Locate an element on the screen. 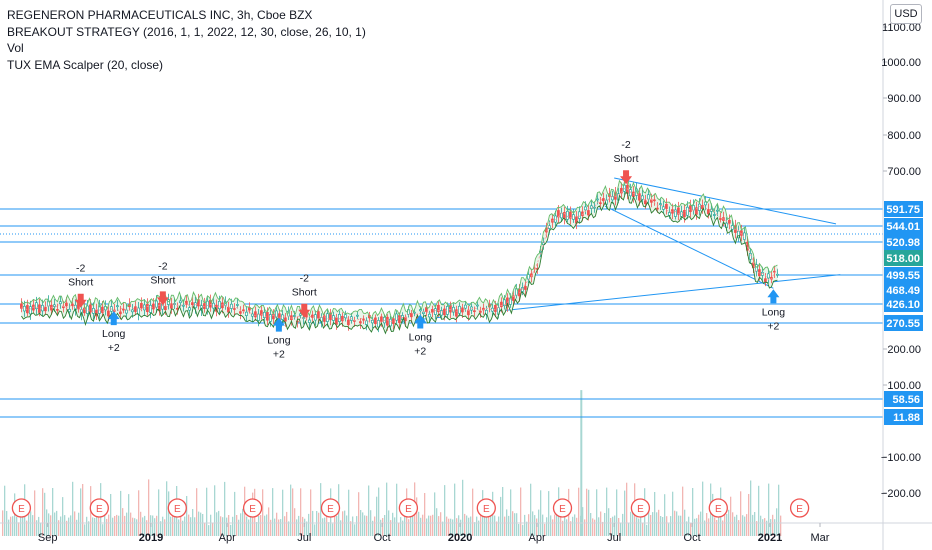 The image size is (932, 550). short-arrow-icon is located at coordinates (626, 177).